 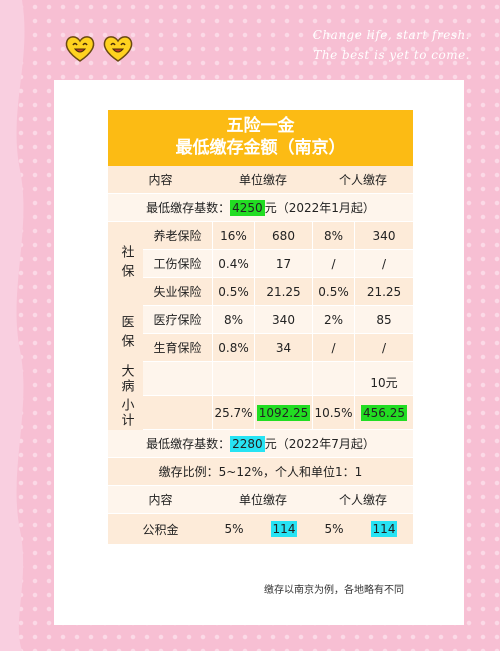 What do you see at coordinates (334, 590) in the screenshot?
I see `footnote: 缴存以南京为例，各地略有不同` at bounding box center [334, 590].